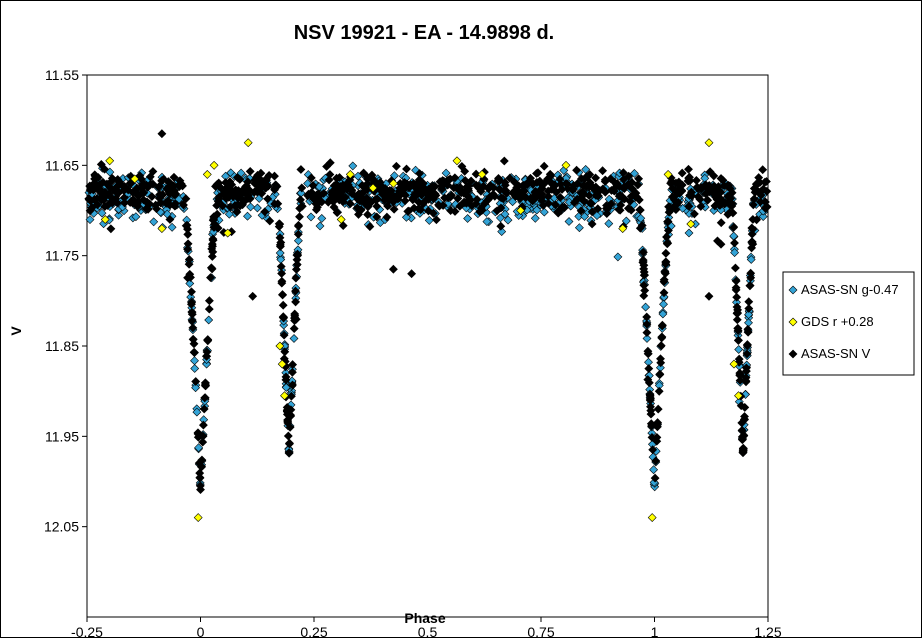 The width and height of the screenshot is (922, 638). What do you see at coordinates (426, 627) in the screenshot?
I see `x-axis: -0.25 0 0.25 0.5 0.75 1 1.25` at bounding box center [426, 627].